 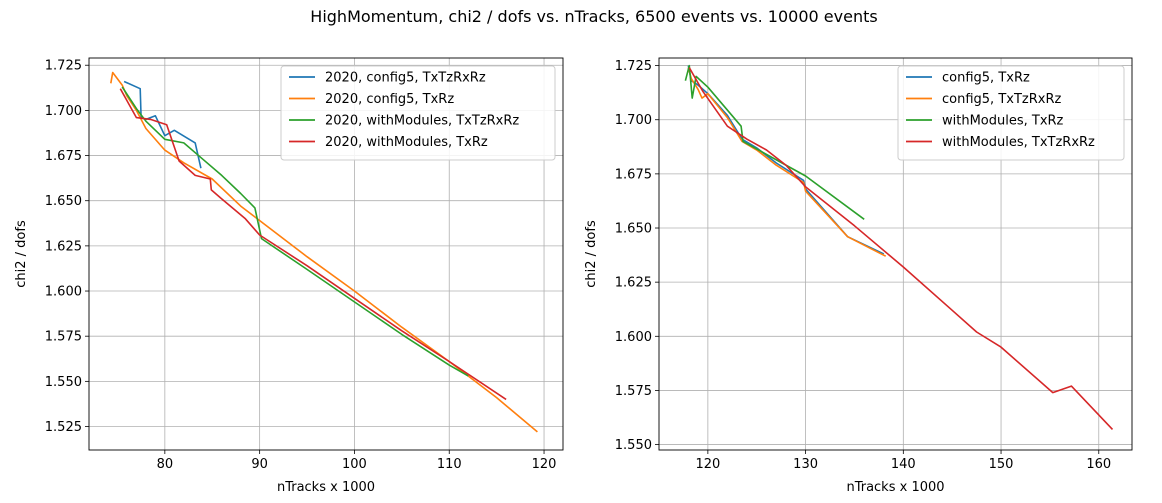 I want to click on legend-label: 2020, withModules, TxTzRxRz, so click(x=422, y=121).